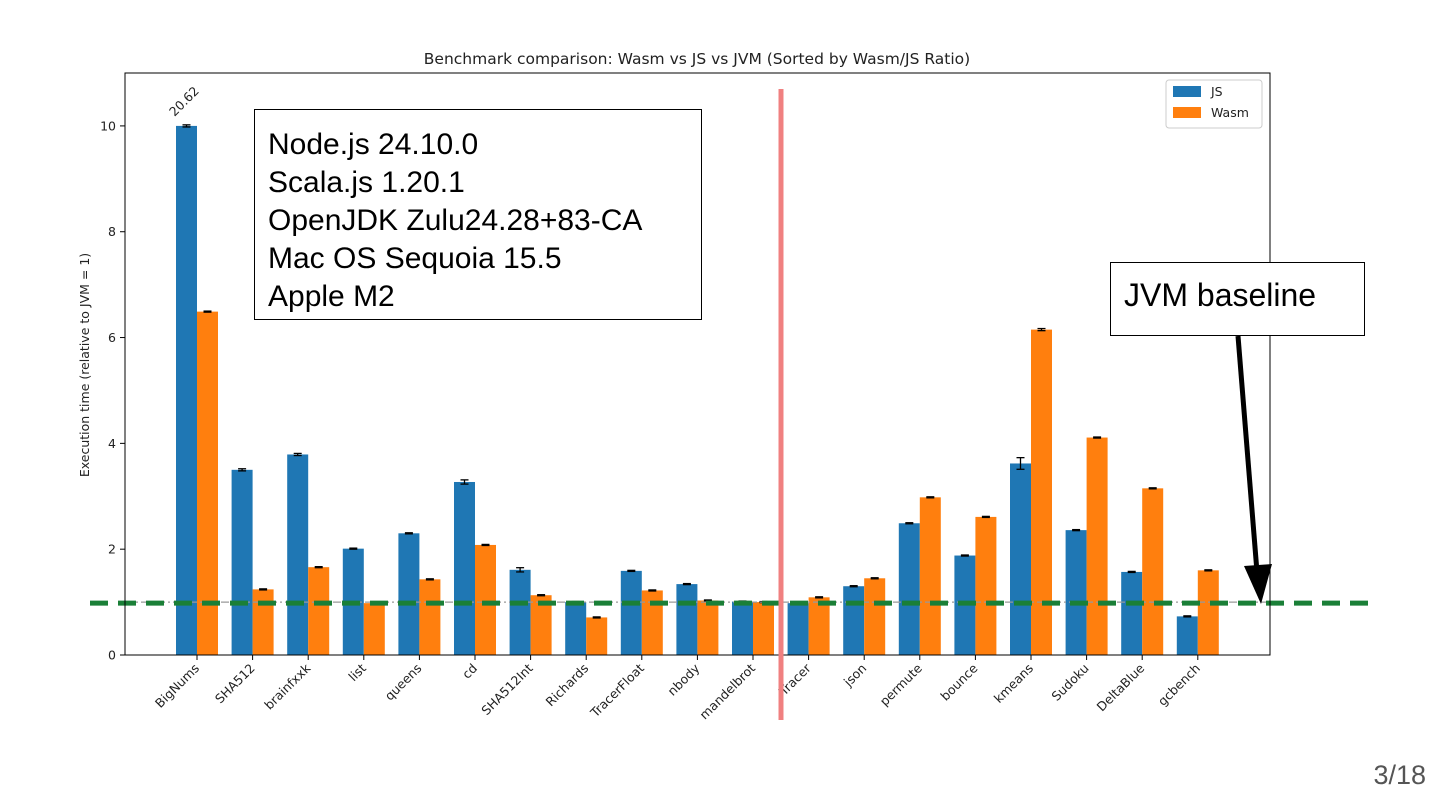 The image size is (1440, 810). I want to click on bar-wasm-sudoku, so click(1097, 546).